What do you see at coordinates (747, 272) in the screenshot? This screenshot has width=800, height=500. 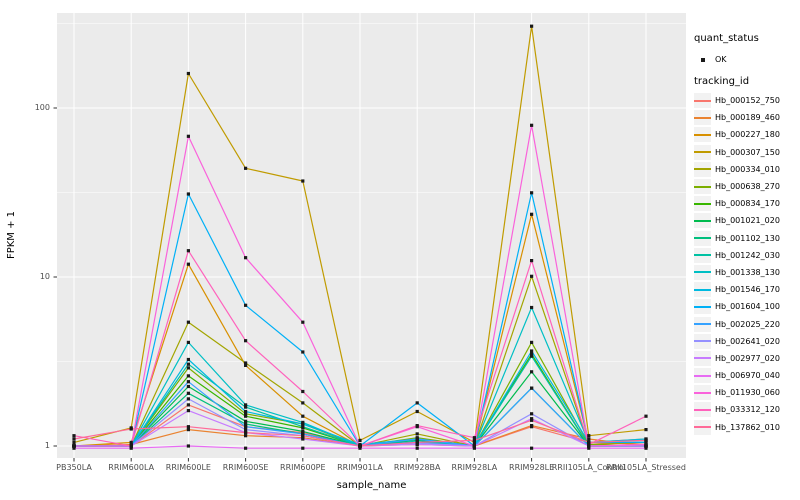 I see `legend-entry-label: Hb_001338_130` at bounding box center [747, 272].